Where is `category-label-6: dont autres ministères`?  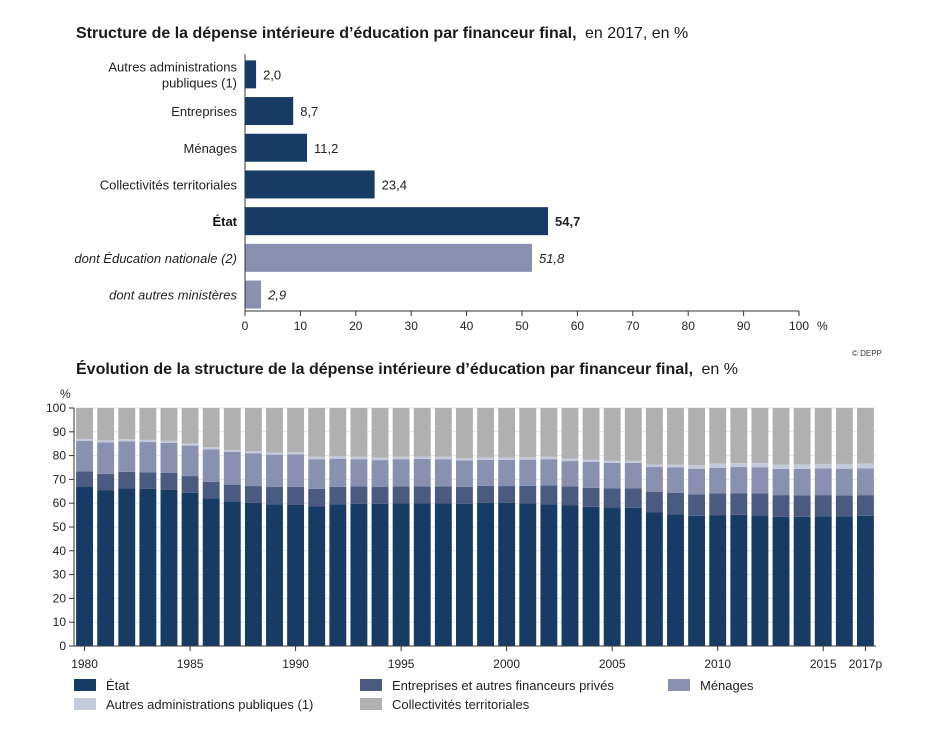 category-label-6: dont autres ministères is located at coordinates (173, 295).